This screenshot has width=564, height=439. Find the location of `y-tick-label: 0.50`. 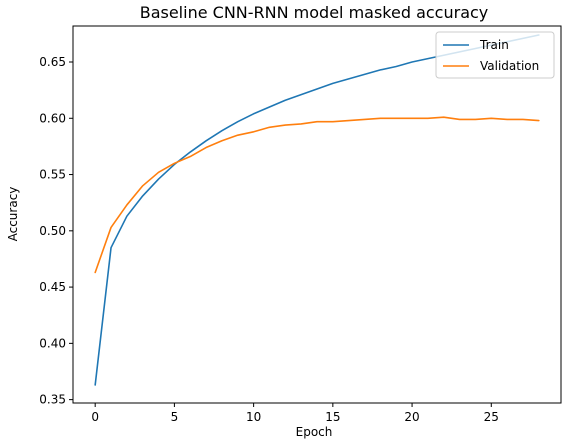

y-tick-label: 0.50 is located at coordinates (52, 231).